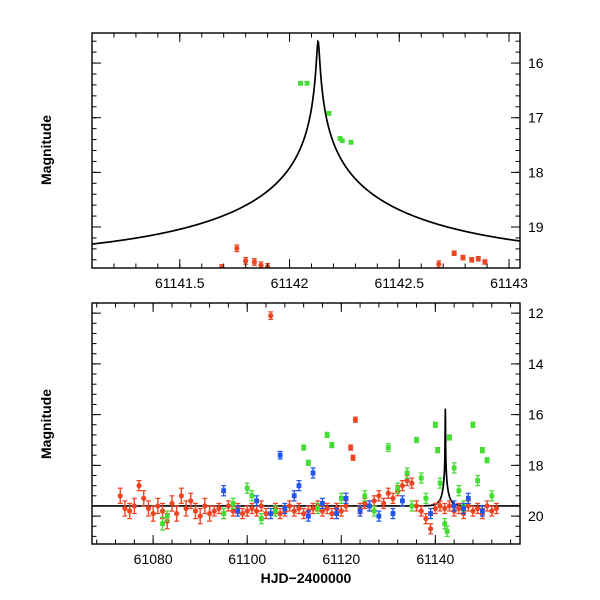 This screenshot has height=600, width=600. Describe the element at coordinates (180, 283) in the screenshot. I see `top-x-tick-label: 61141.5` at that location.